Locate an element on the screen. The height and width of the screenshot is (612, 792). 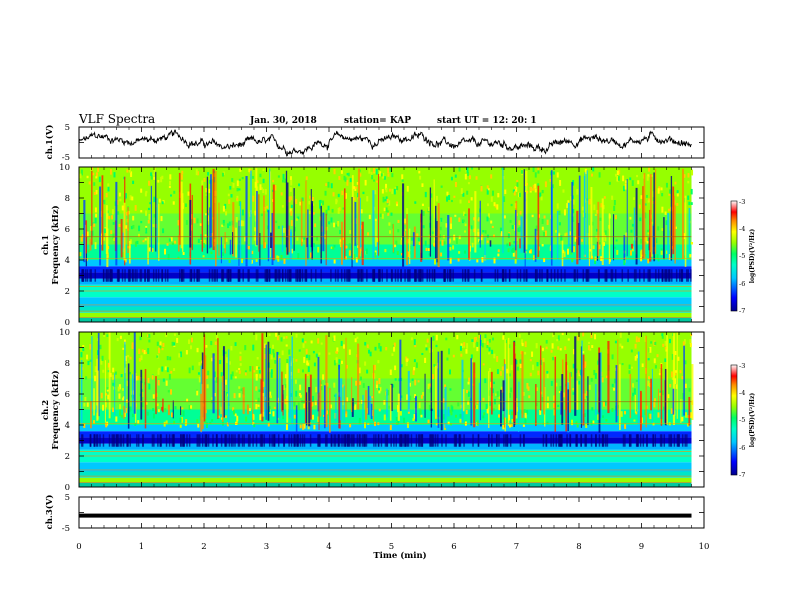
ch1-spectrogram-ytick-labels: 10 8 6 4 2 0 is located at coordinates (64, 245).